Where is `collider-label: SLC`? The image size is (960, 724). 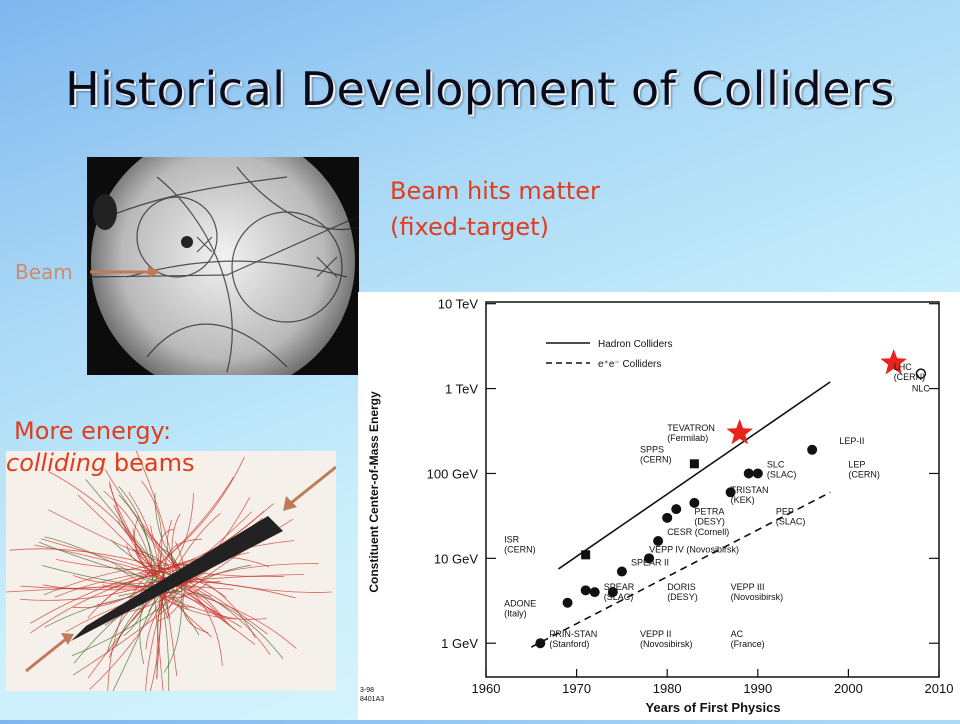 collider-label: SLC is located at coordinates (776, 464).